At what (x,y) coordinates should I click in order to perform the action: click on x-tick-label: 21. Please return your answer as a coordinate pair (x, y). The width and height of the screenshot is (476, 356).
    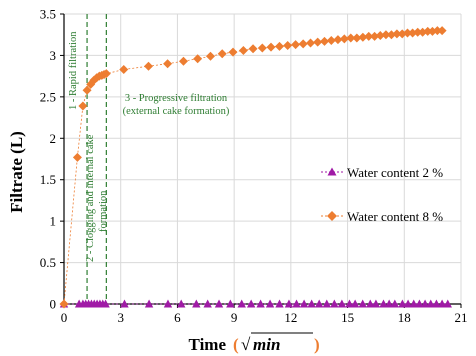
    Looking at the image, I should click on (461, 317).